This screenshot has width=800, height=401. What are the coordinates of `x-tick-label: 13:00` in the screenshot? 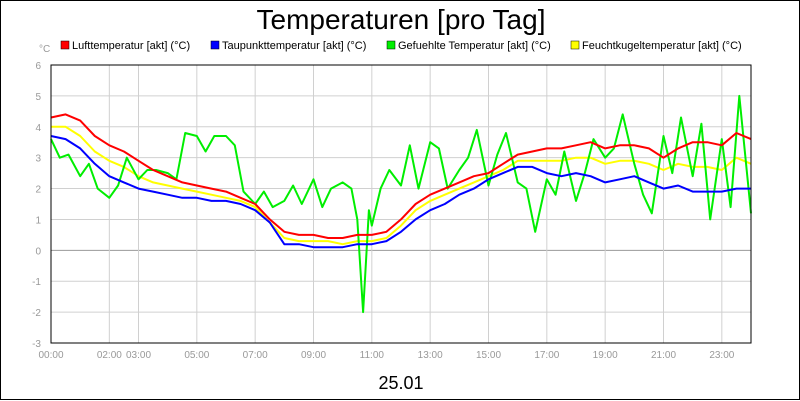 It's located at (430, 355).